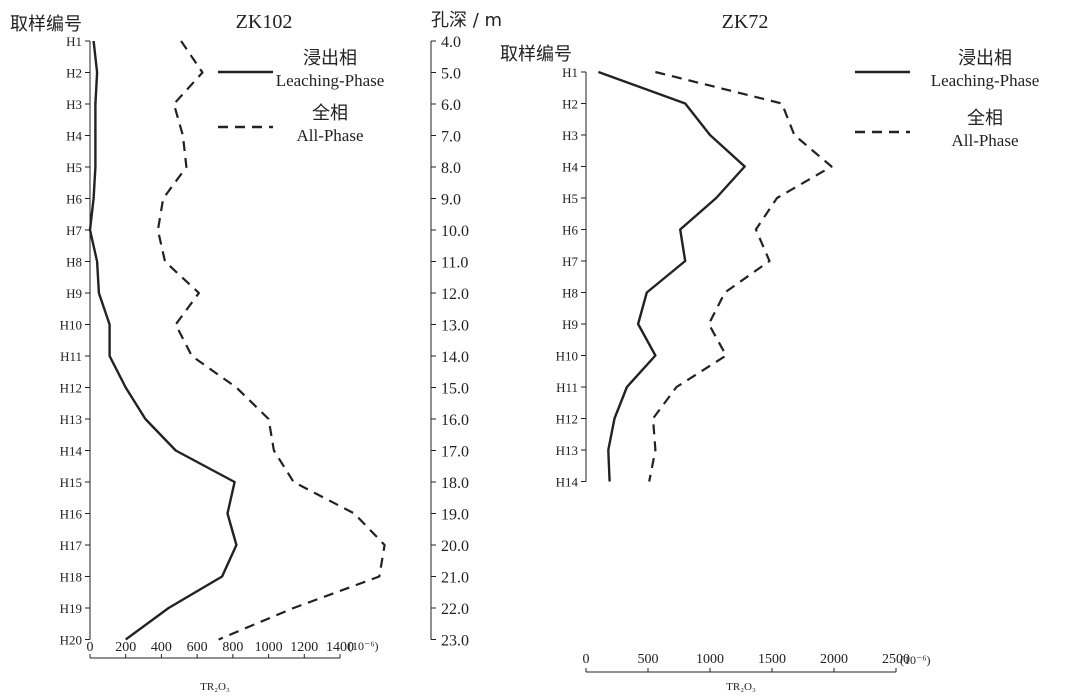 The image size is (1076, 696). Describe the element at coordinates (71, 514) in the screenshot. I see `sample-tick-label: H16` at that location.